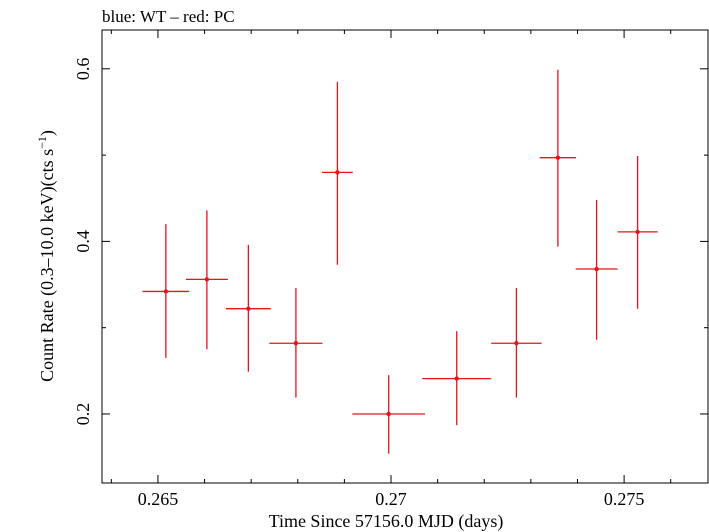 The height and width of the screenshot is (532, 709). I want to click on y-axis-label: Count Rate (0.3–10.0 keV)(cts s−1), so click(46, 256).